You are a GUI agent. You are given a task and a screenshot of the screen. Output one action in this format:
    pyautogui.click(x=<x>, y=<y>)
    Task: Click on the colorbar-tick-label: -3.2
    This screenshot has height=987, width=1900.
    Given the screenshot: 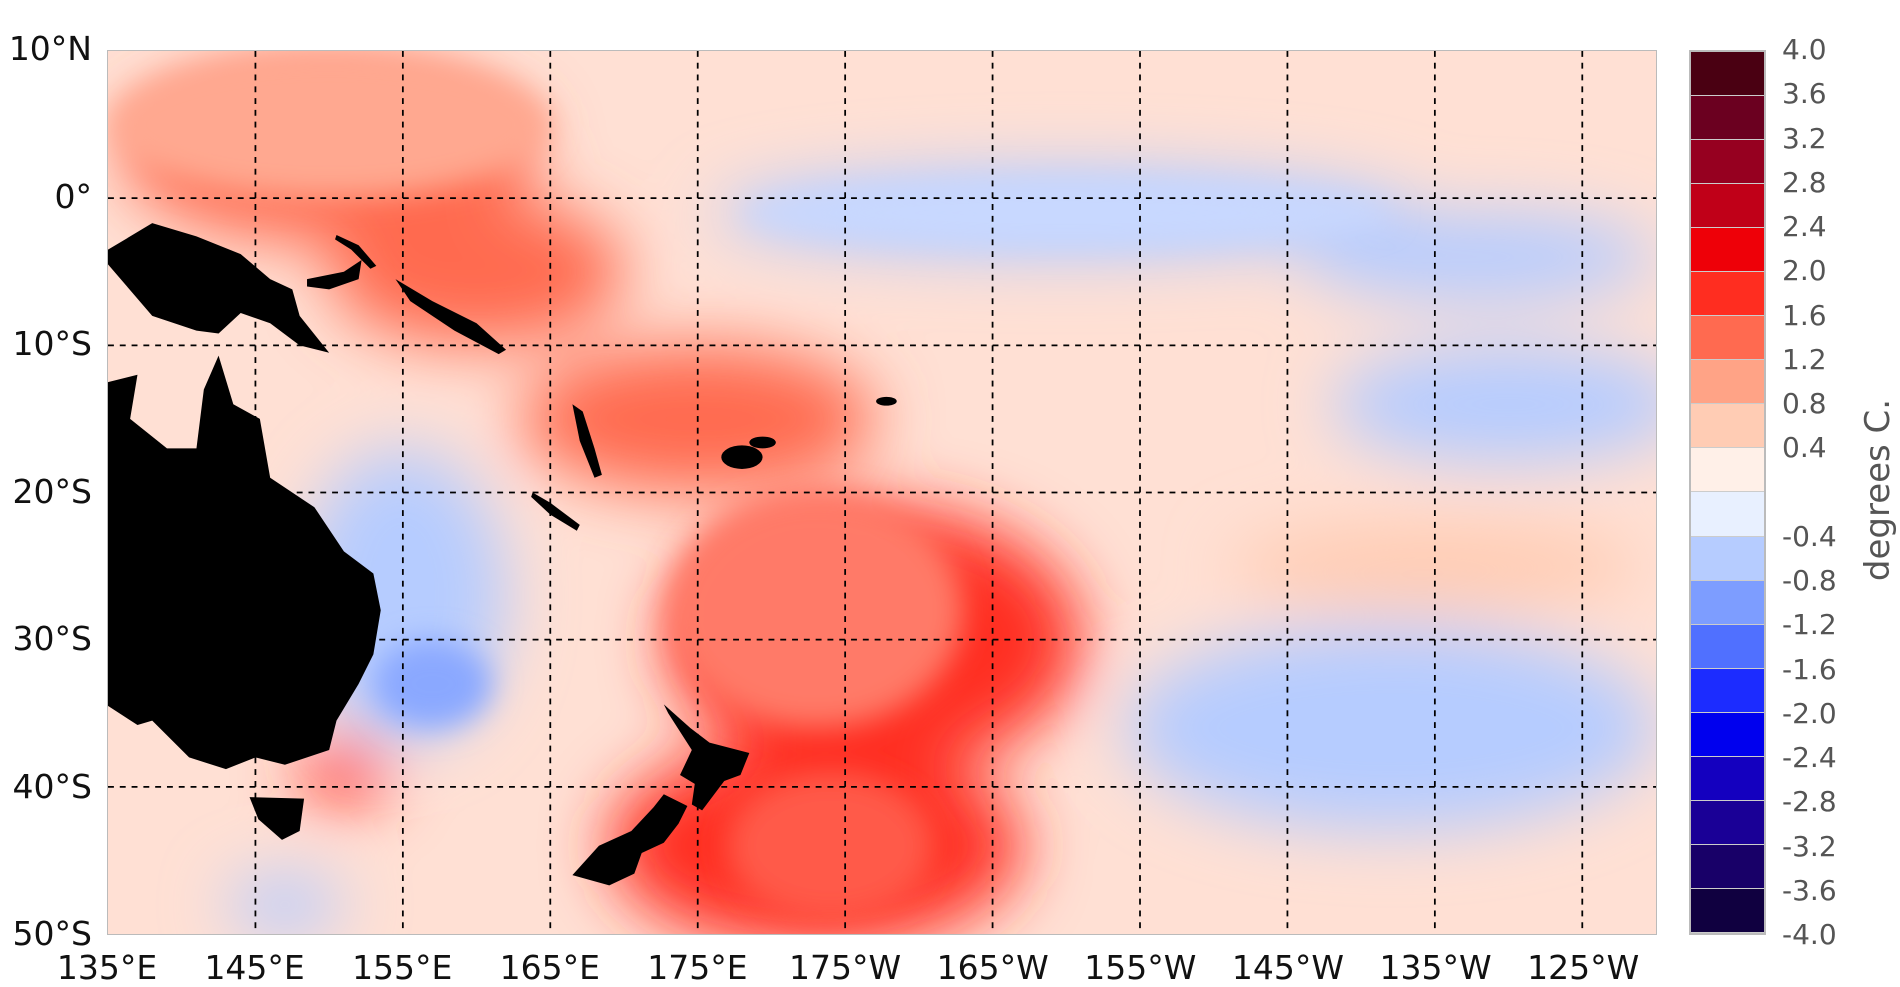 What is the action you would take?
    pyautogui.click(x=1809, y=846)
    